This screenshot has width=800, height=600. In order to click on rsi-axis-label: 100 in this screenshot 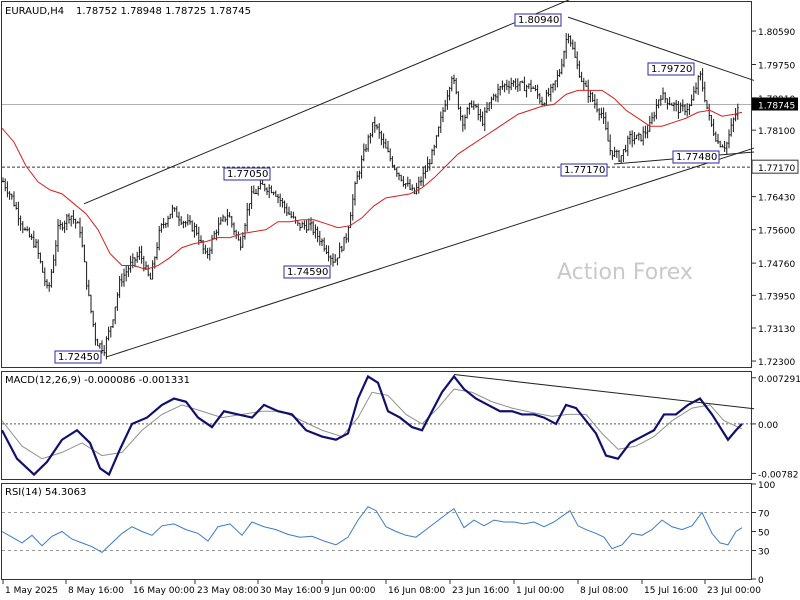, I will do `click(766, 486)`.